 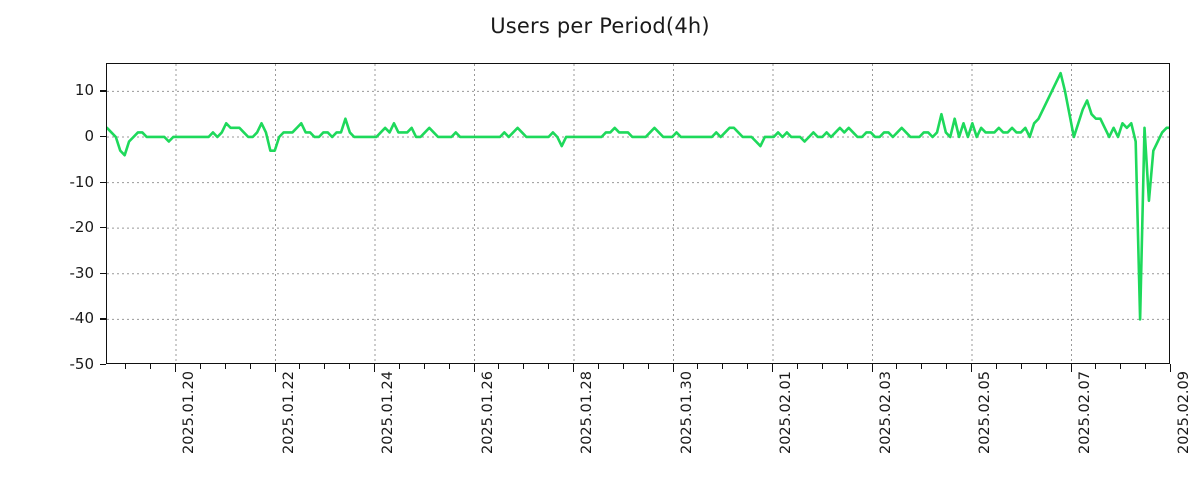 What do you see at coordinates (82, 227) in the screenshot?
I see `y-tick-label: -20` at bounding box center [82, 227].